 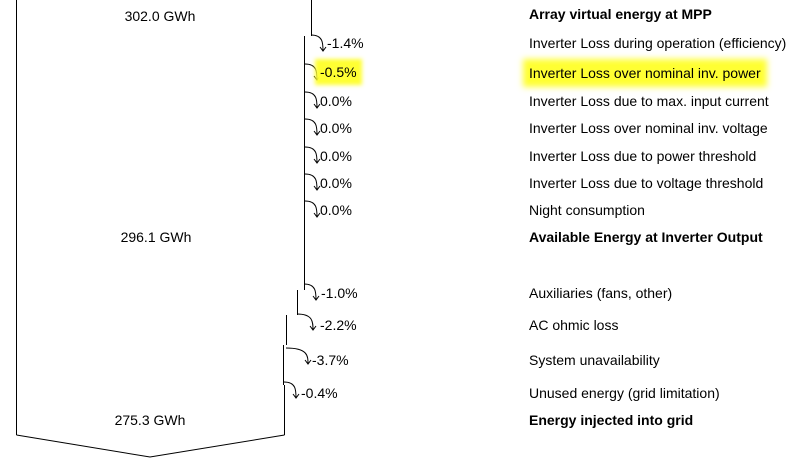 I want to click on loss-arrow-night-consumption, so click(x=312, y=209).